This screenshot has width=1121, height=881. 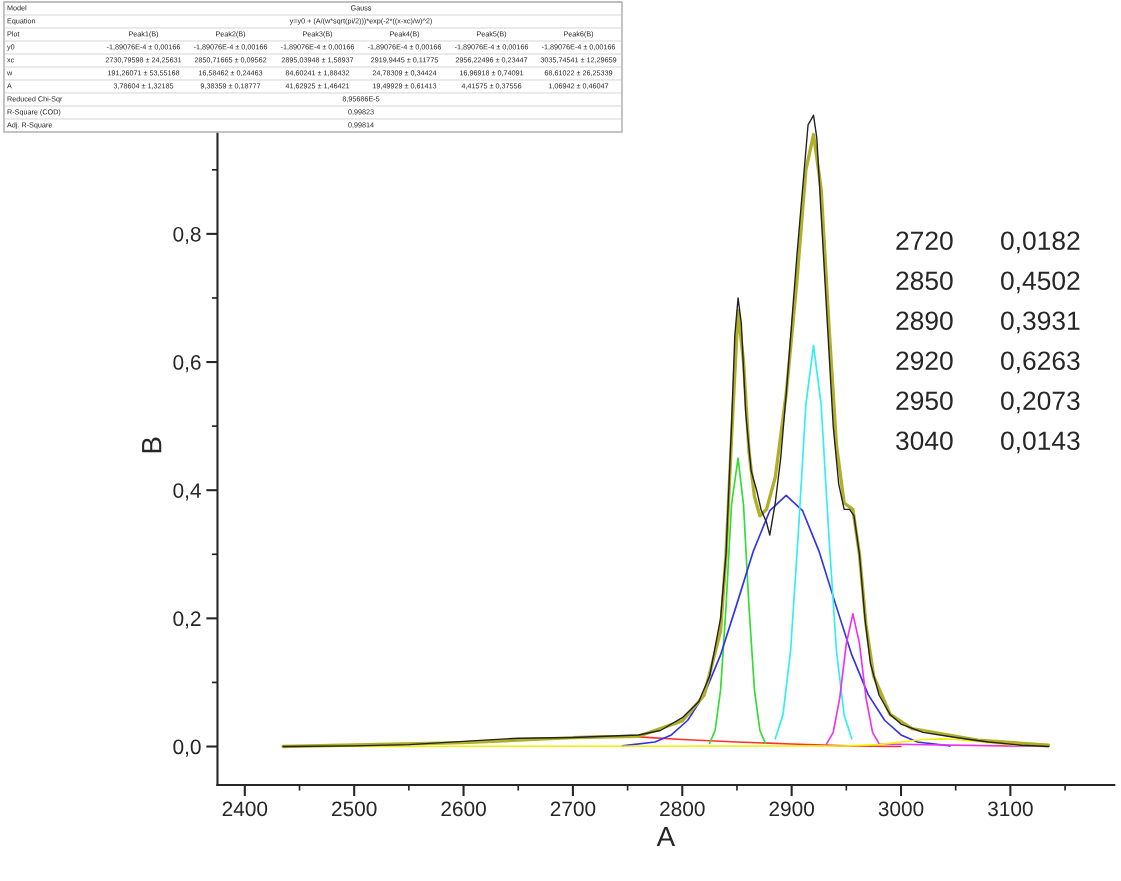 I want to click on x-tick-label: 2700, so click(x=573, y=809).